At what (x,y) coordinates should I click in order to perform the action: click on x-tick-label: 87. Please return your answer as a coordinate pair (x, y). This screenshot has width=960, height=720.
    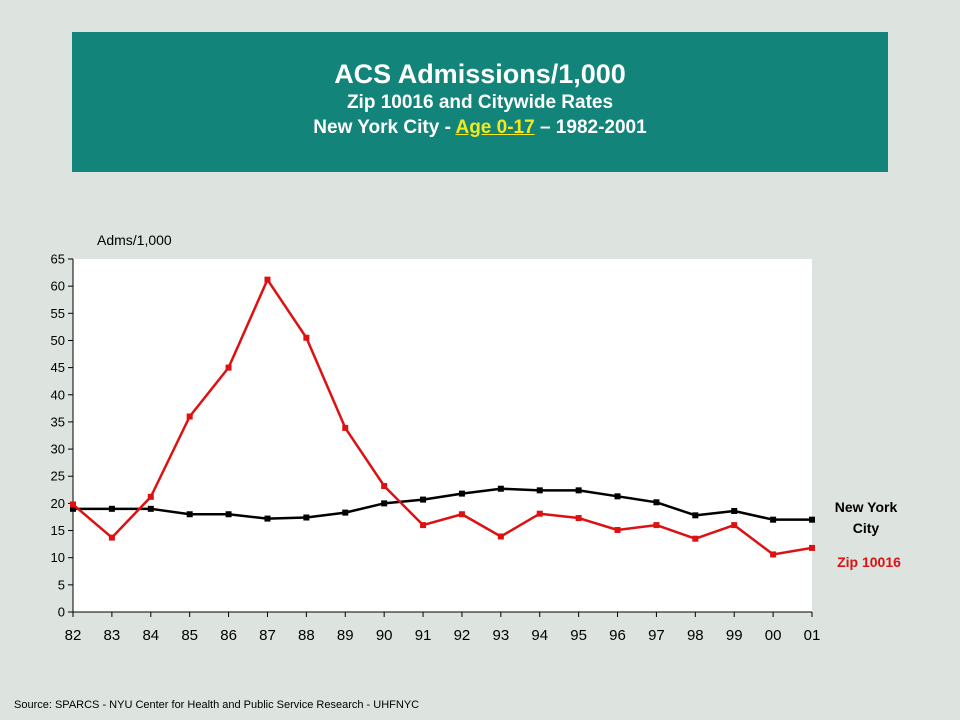
    Looking at the image, I should click on (267, 635).